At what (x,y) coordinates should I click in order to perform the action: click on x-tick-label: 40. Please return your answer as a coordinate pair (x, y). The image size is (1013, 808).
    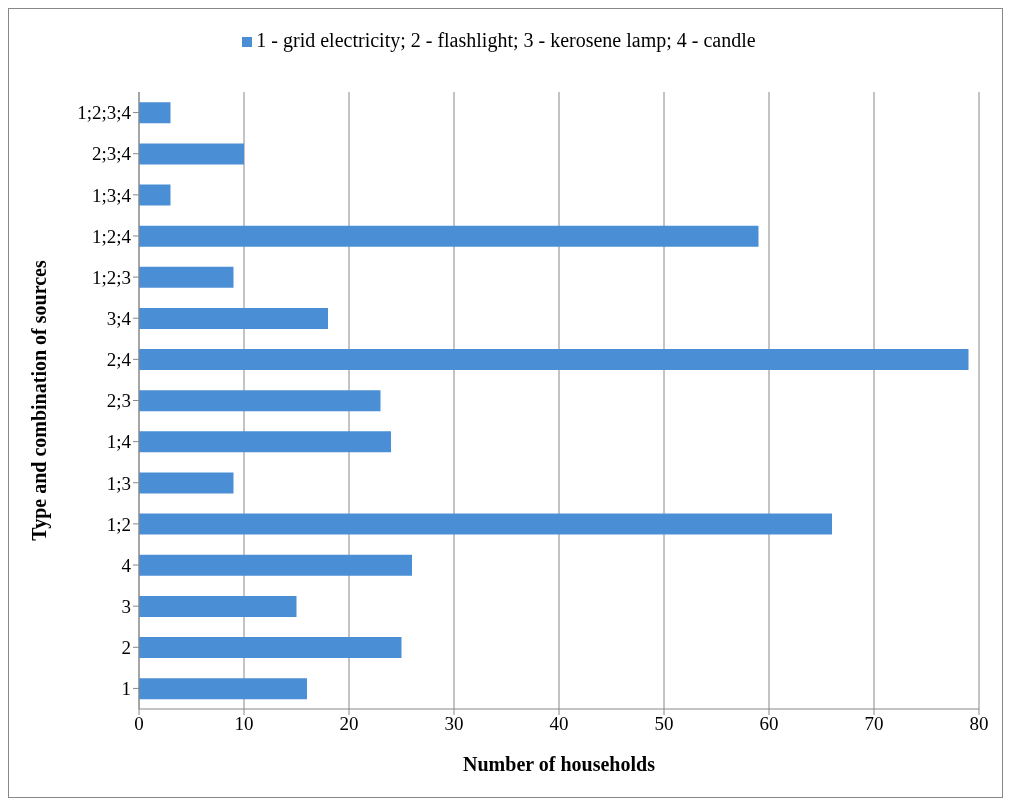
    Looking at the image, I should click on (559, 724).